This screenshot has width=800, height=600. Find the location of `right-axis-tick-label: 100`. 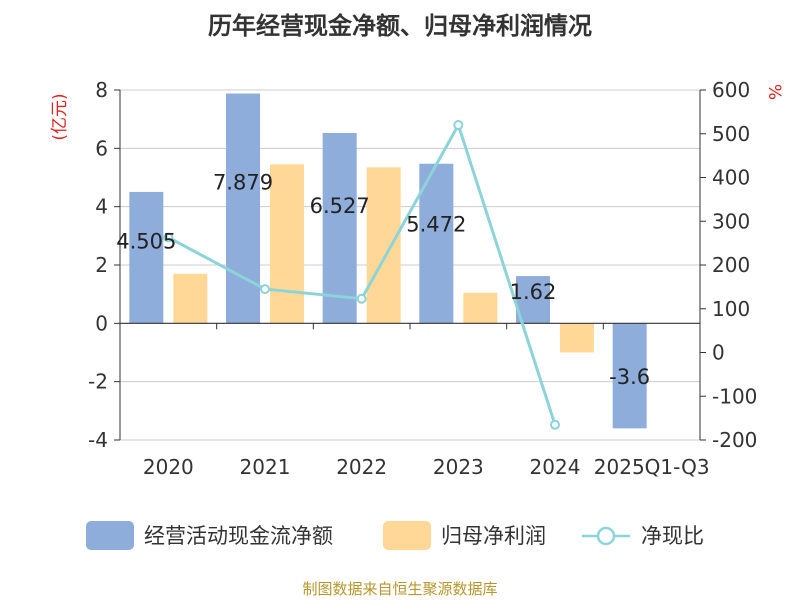

right-axis-tick-label: 100 is located at coordinates (731, 309).